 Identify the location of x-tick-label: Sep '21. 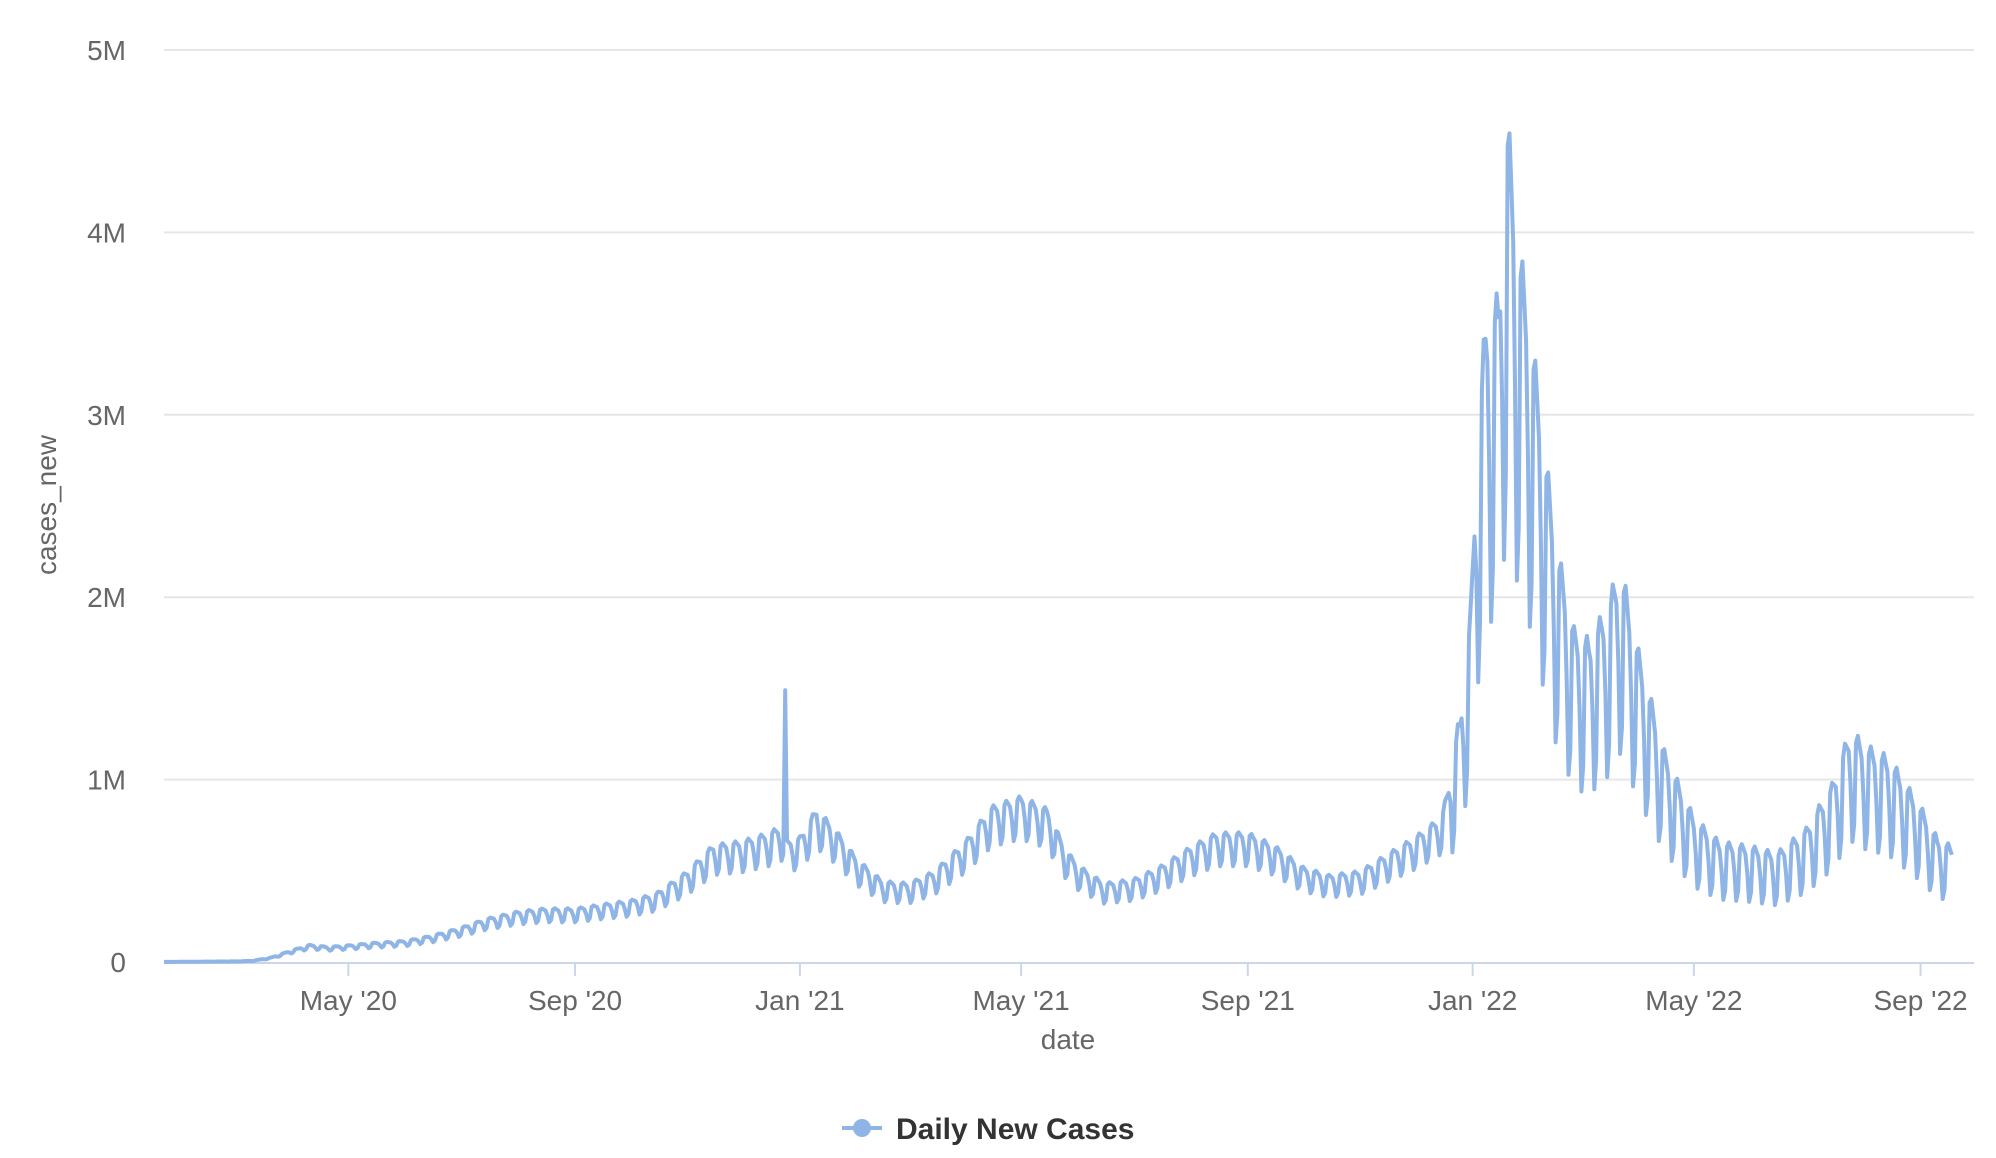
(1248, 1000).